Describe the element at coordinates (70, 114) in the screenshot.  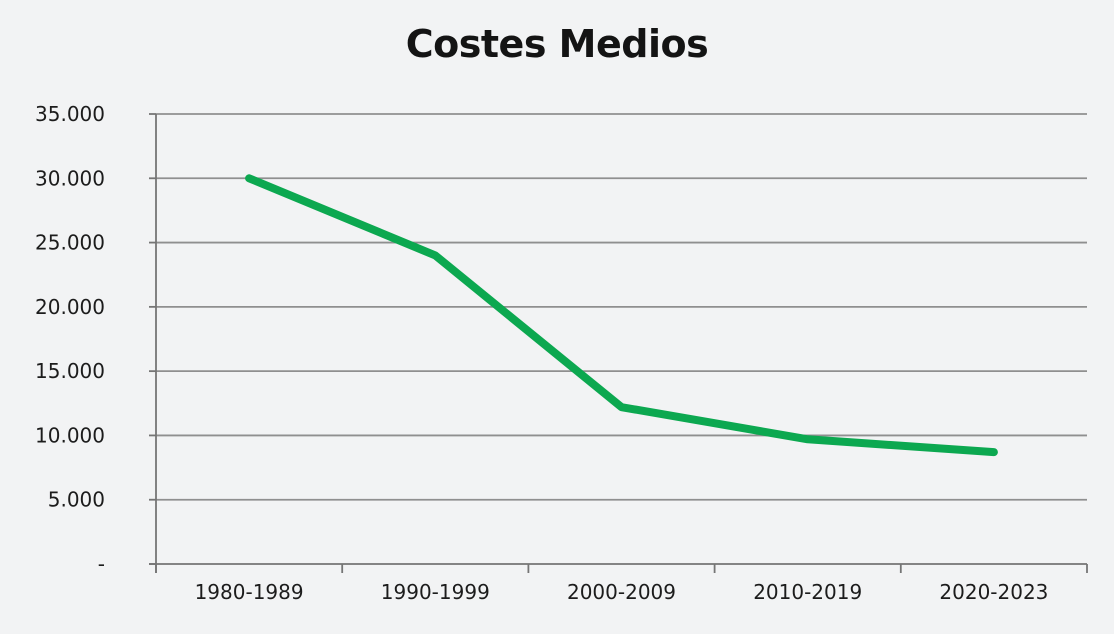
I see `y-tick-label: 35.000` at that location.